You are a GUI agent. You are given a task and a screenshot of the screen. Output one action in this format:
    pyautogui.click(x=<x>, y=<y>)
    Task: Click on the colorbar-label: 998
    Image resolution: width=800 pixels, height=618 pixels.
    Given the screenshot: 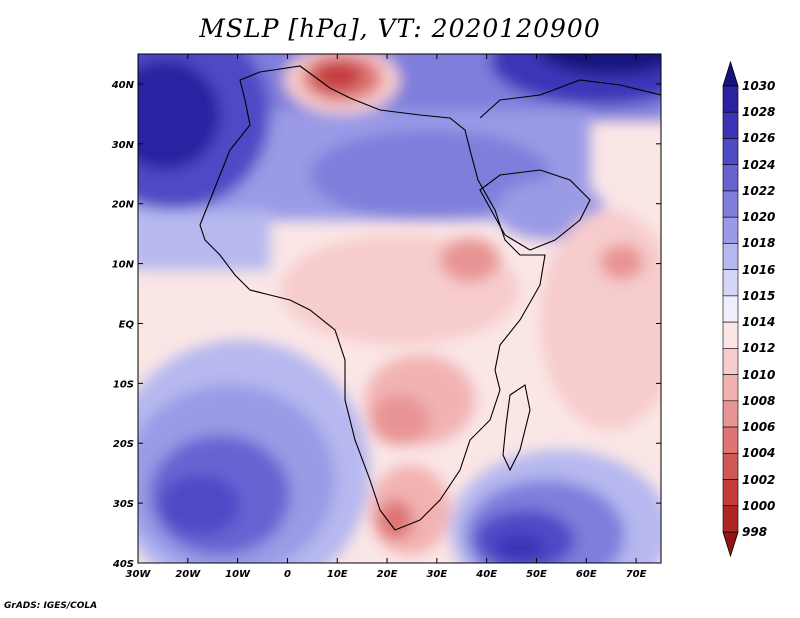 What is the action you would take?
    pyautogui.click(x=755, y=532)
    